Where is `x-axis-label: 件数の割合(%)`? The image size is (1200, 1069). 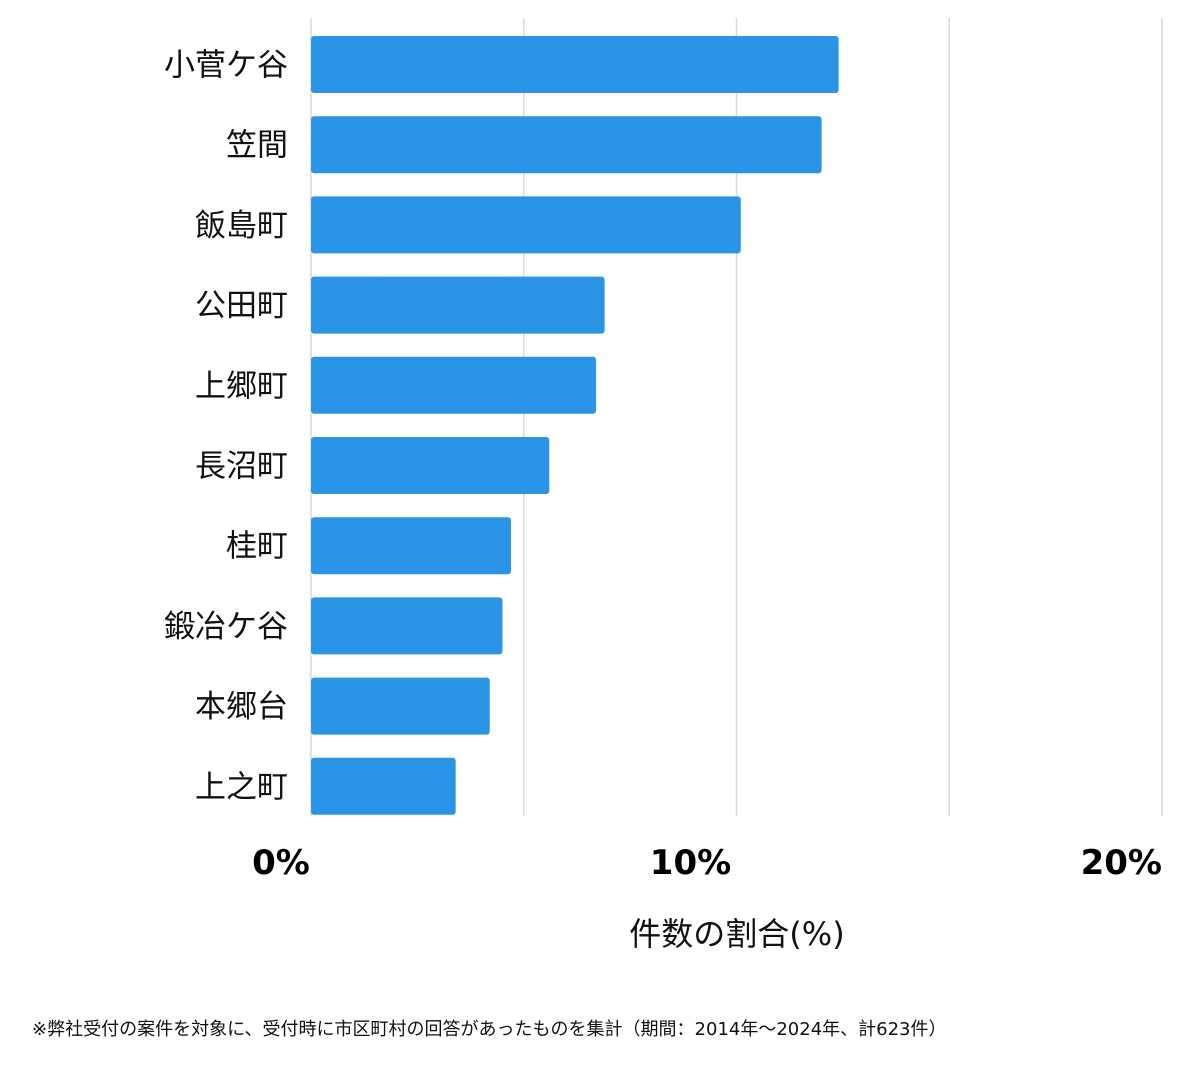
x-axis-label: 件数の割合(%) is located at coordinates (736, 934).